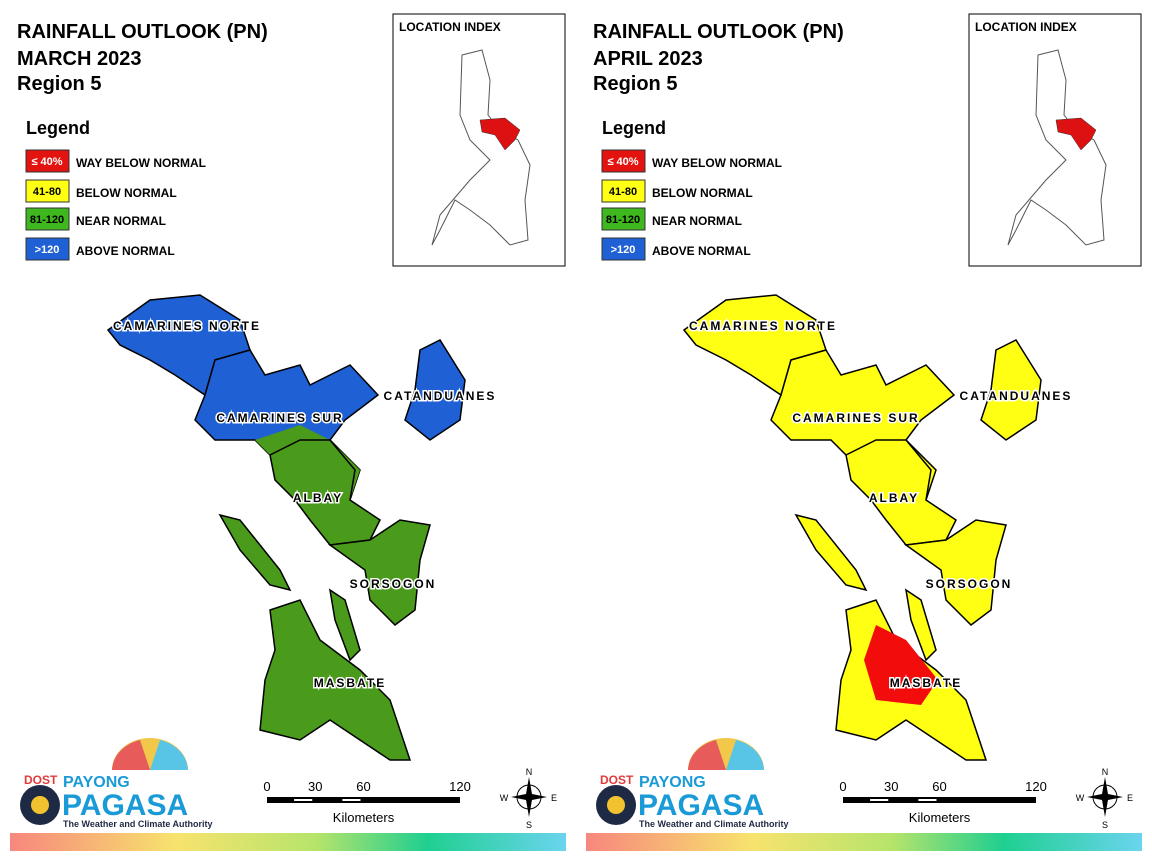  I want to click on scale-unit: Kilometers, so click(364, 817).